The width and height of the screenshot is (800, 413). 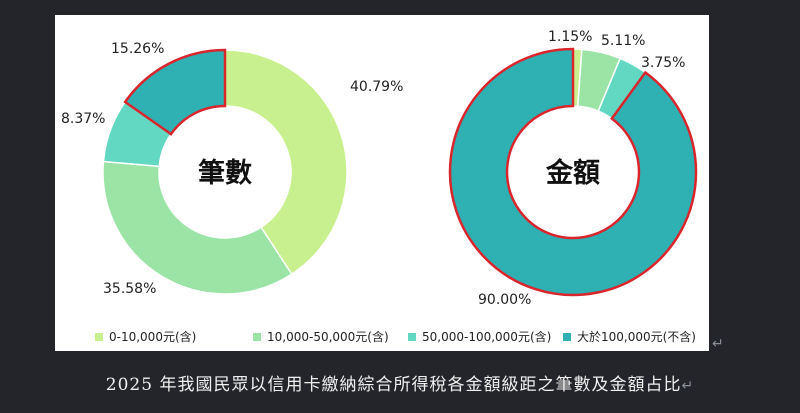 I want to click on figure-caption: 2025 年我國民眾以信用卡繳納綜合所得稅各金額級距之筆數及金額占比↵, so click(x=400, y=382).